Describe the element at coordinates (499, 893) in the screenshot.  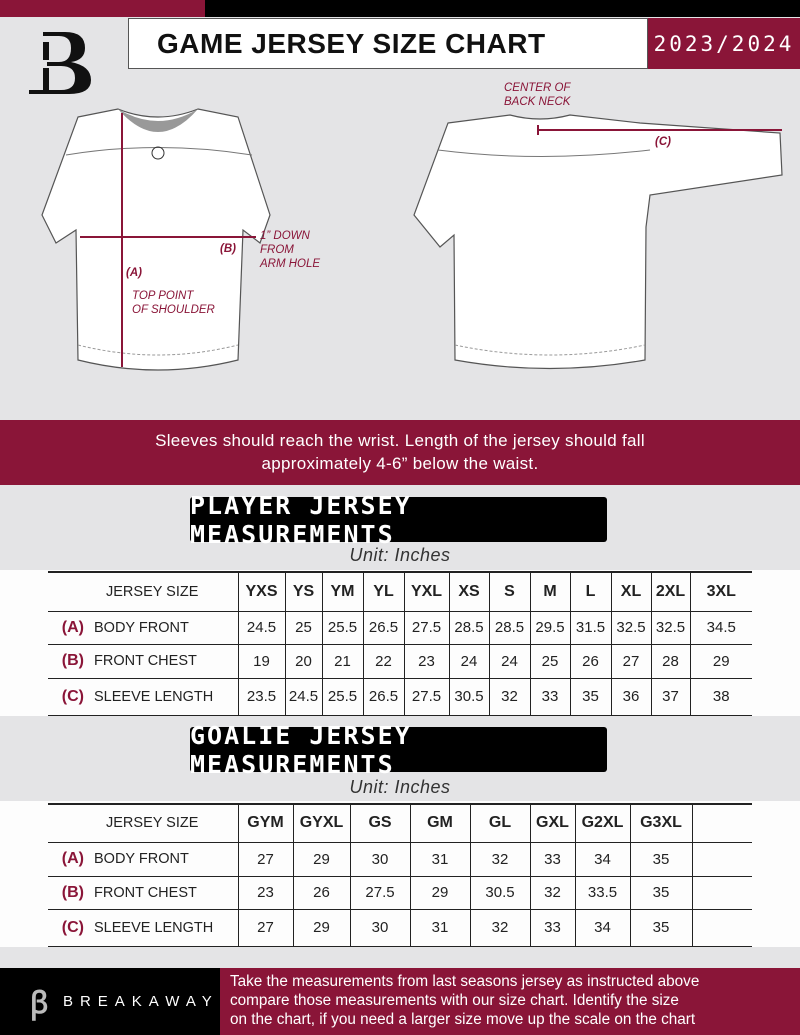
I see `measurement-value: 30.5` at that location.